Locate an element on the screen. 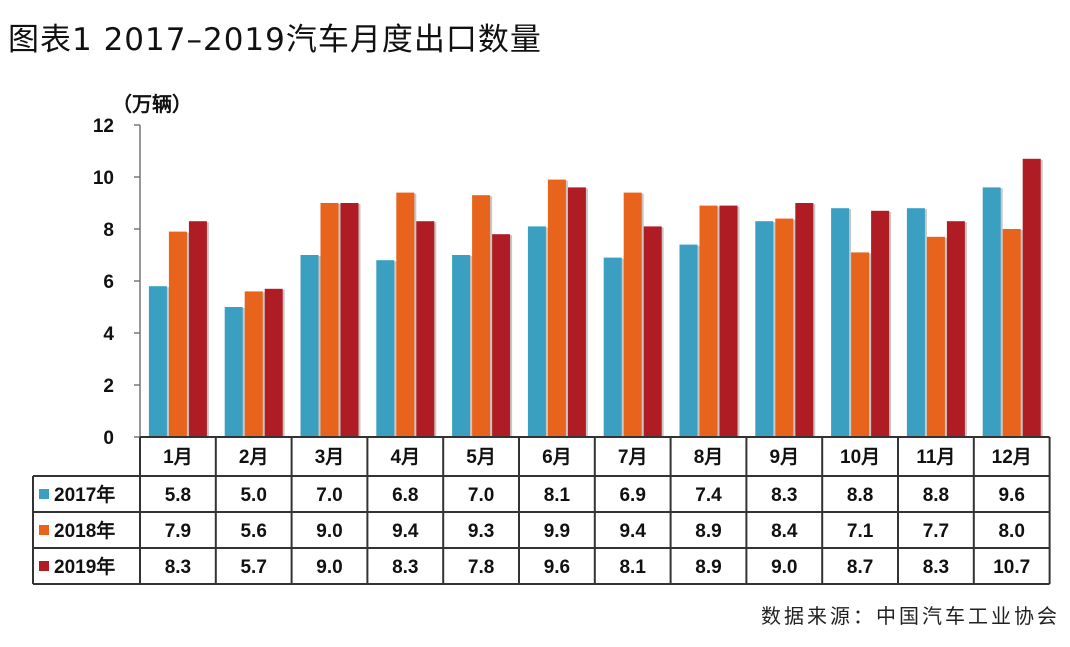 Image resolution: width=1070 pixels, height=647 pixels. bar-2018年-3月 is located at coordinates (329, 320).